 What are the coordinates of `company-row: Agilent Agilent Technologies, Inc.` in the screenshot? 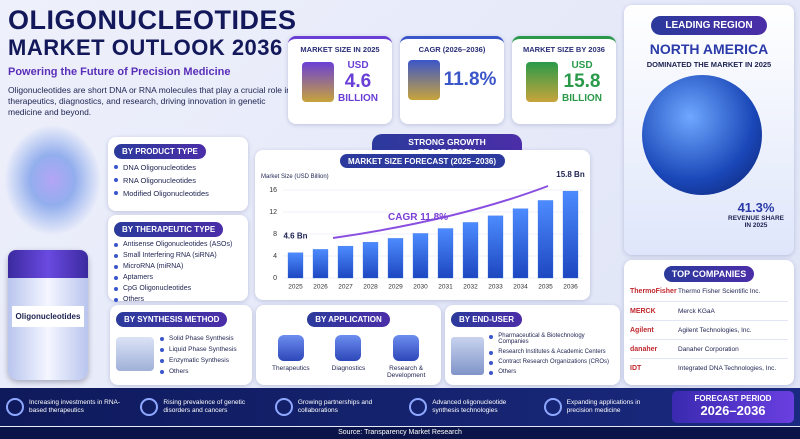 It's located at (709, 329).